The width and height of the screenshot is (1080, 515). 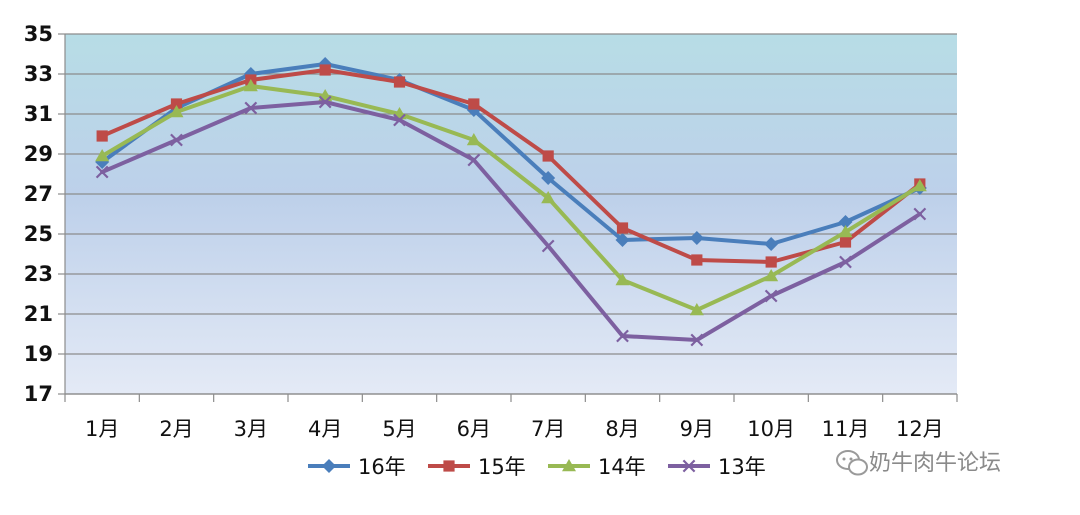 I want to click on legend-item: 16年, so click(x=357, y=467).